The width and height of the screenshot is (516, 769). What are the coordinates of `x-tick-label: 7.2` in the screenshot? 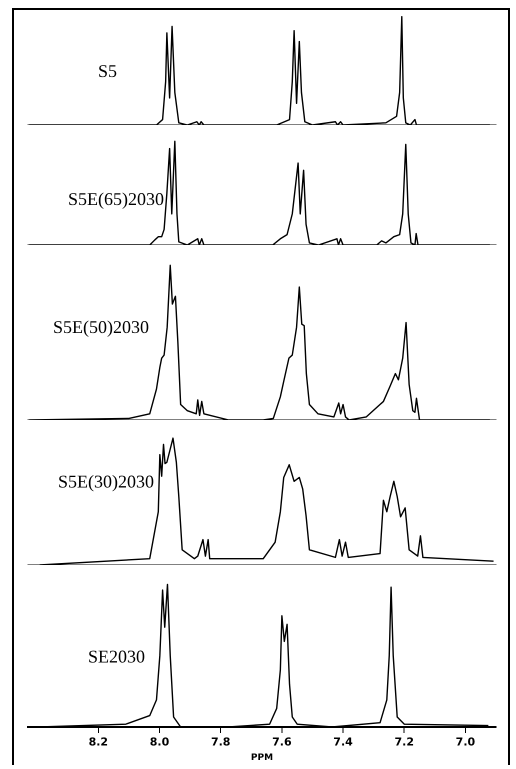 It's located at (404, 741).